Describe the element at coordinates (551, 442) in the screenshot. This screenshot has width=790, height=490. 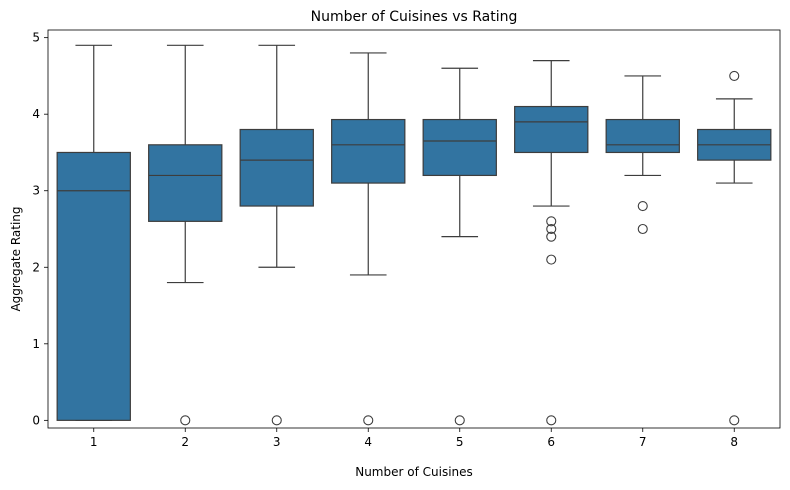
I see `x-tick-label: 6` at that location.